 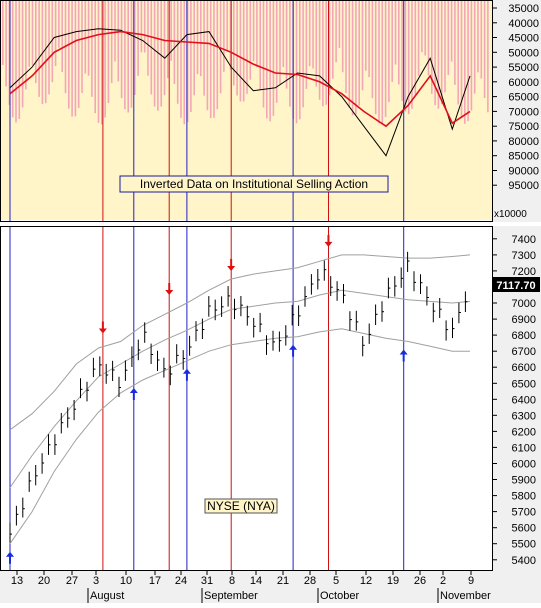 I want to click on bottom-y-tick-label: 6300, so click(x=524, y=416).